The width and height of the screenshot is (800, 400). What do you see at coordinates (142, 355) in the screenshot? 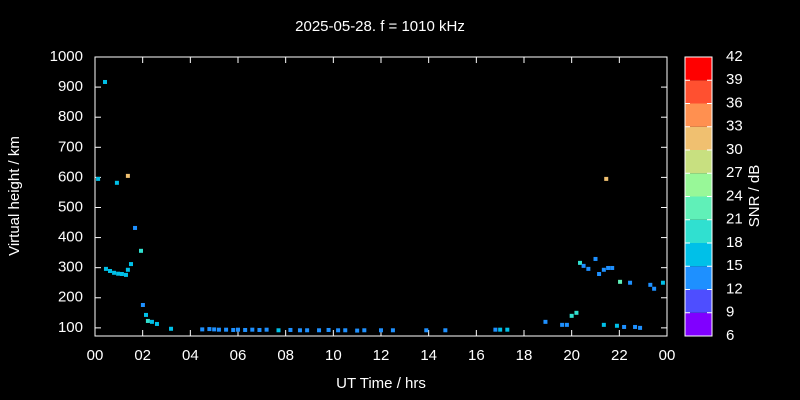
I see `x-tick-label: 02` at bounding box center [142, 355].